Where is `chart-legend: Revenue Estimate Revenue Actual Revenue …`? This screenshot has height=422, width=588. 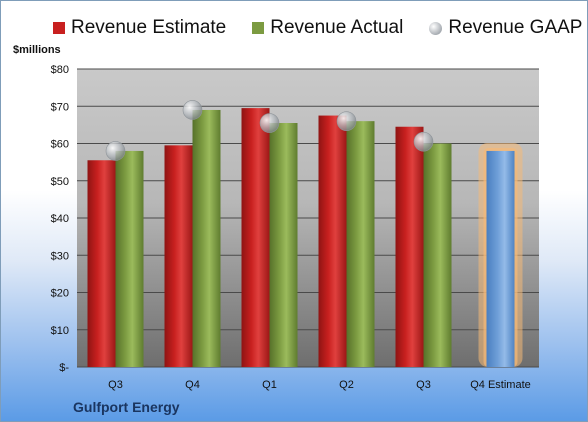 chart-legend: Revenue Estimate Revenue Actual Revenue … is located at coordinates (317, 28).